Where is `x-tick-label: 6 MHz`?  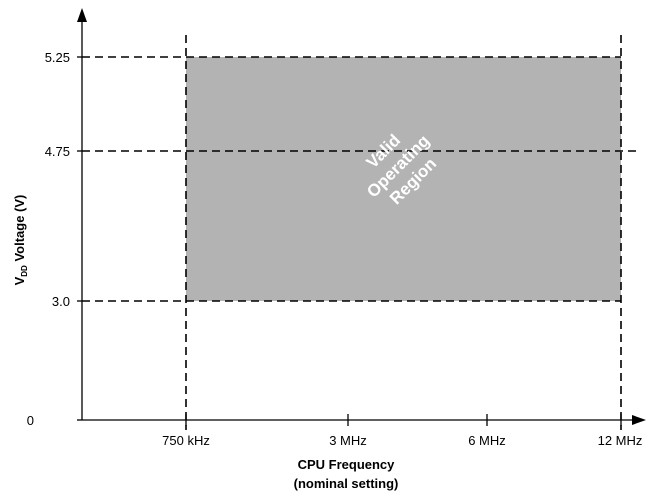 x-tick-label: 6 MHz is located at coordinates (487, 440).